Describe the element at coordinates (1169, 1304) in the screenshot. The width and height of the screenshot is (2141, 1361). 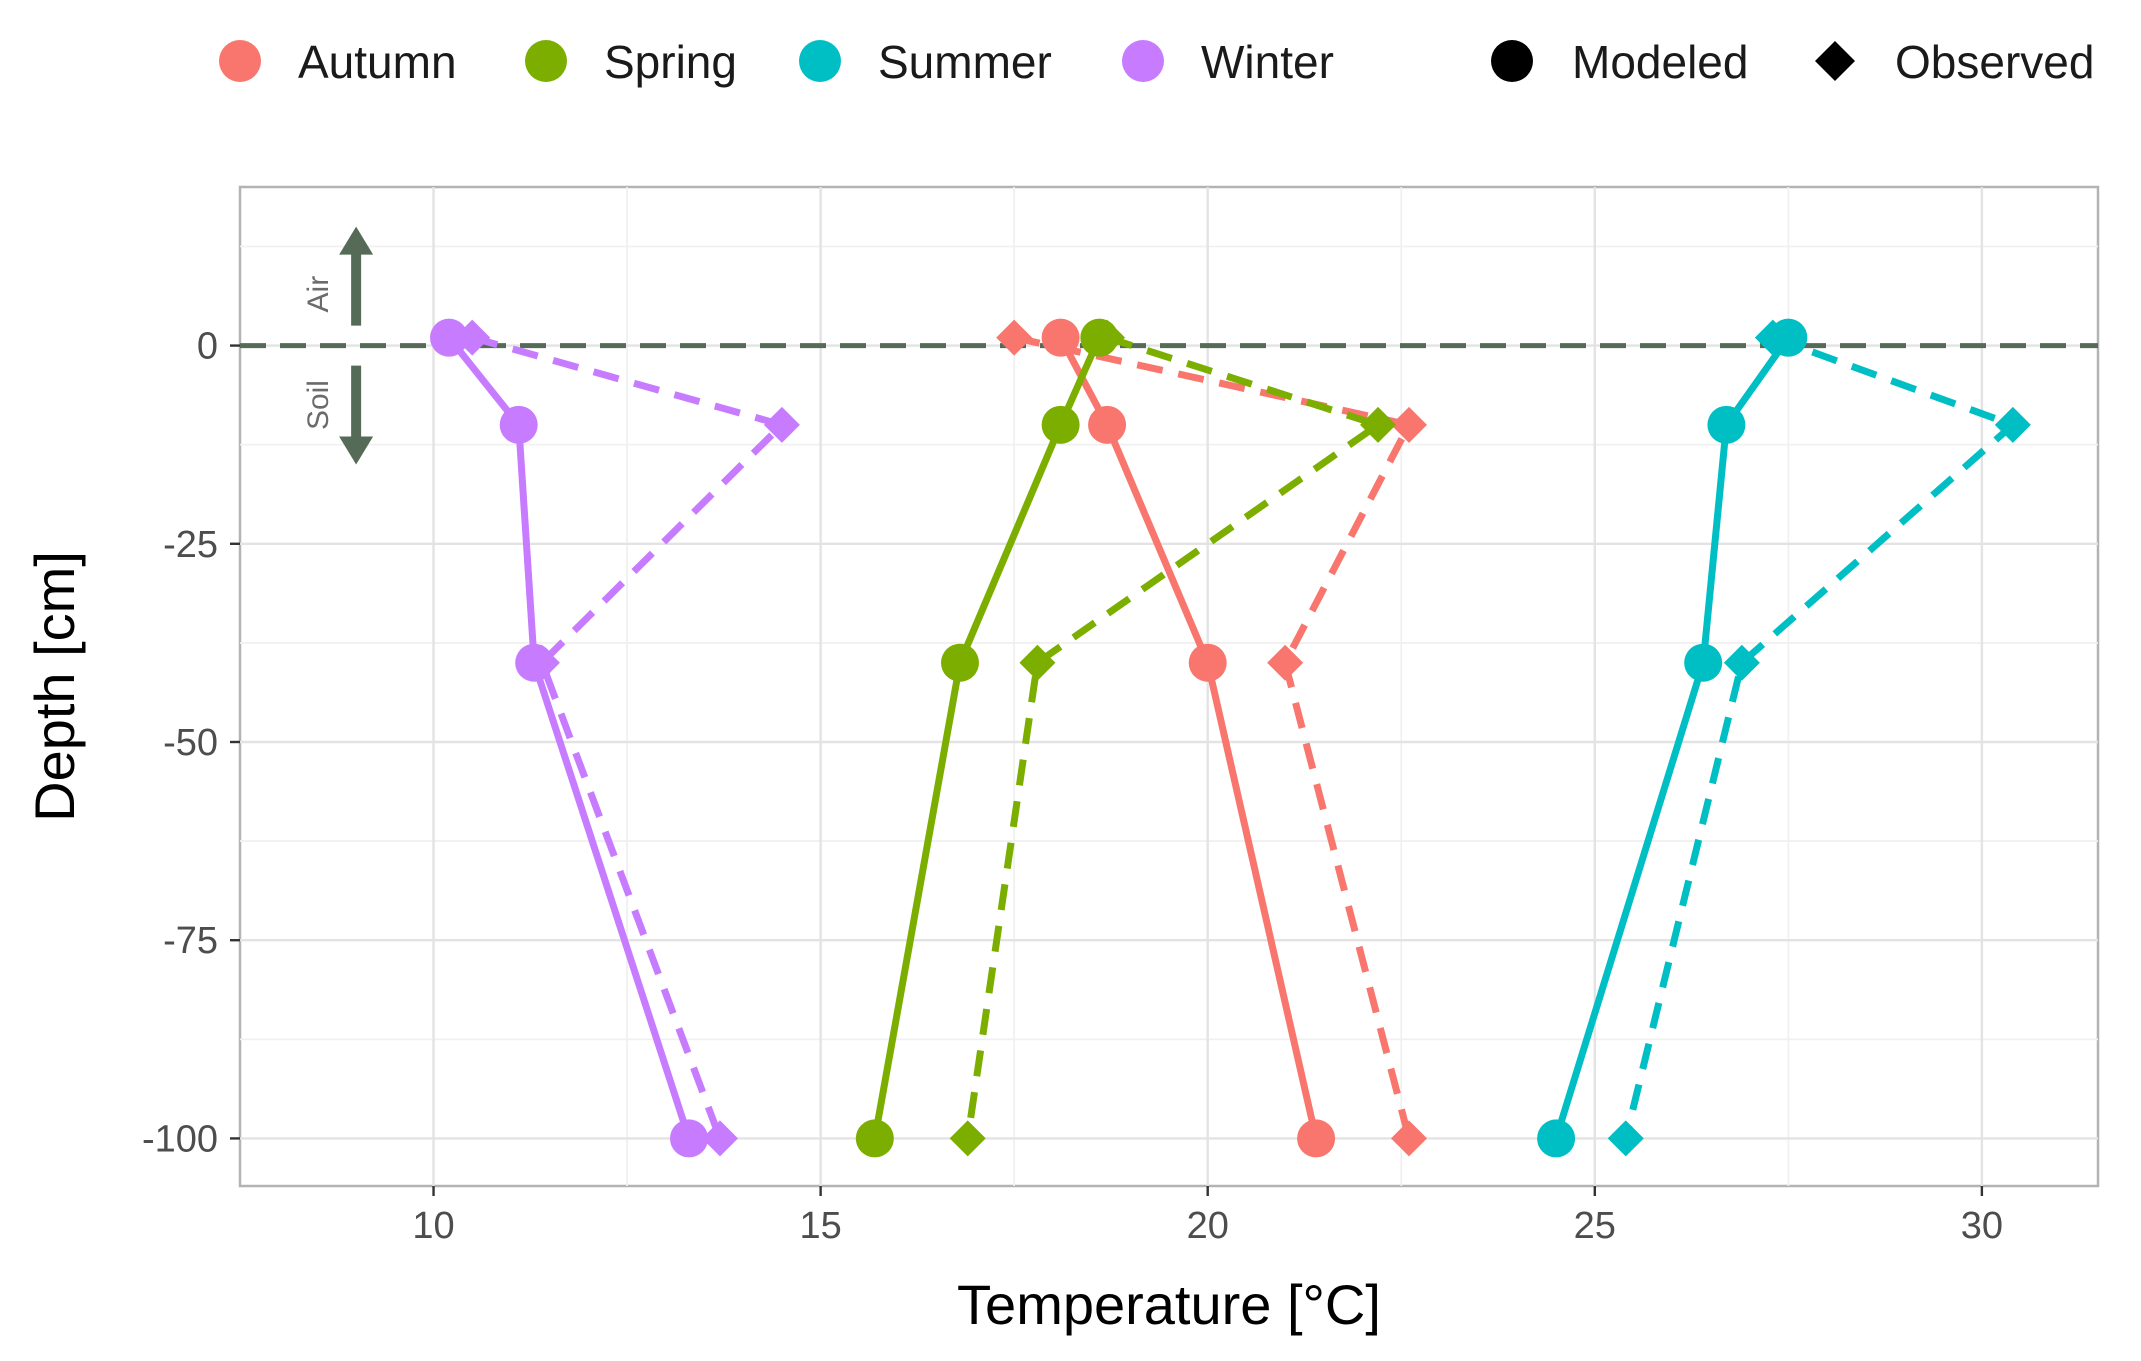
I see `x-axis-title: Temperature [°C]` at that location.